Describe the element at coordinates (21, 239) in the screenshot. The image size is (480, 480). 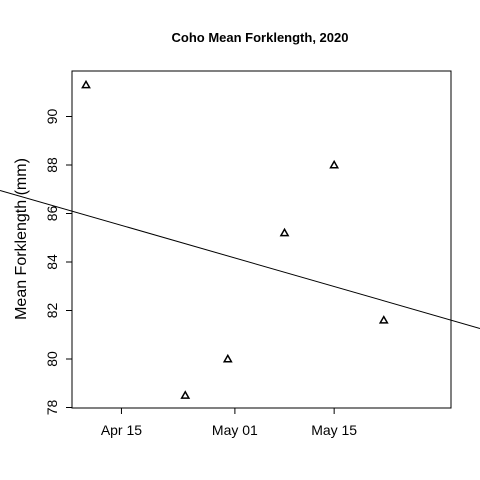
I see `y-axis-label: Mean Forklength (mm)` at that location.